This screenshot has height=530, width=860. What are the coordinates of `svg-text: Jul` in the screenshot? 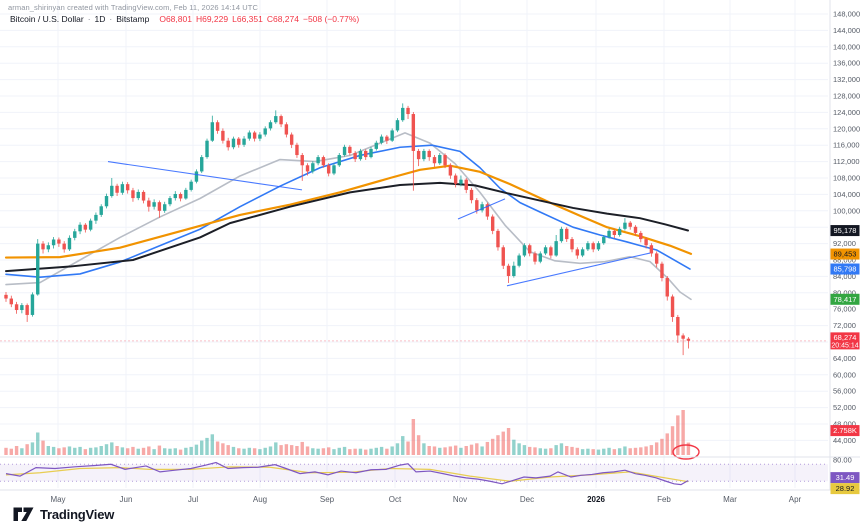 It's located at (193, 499).